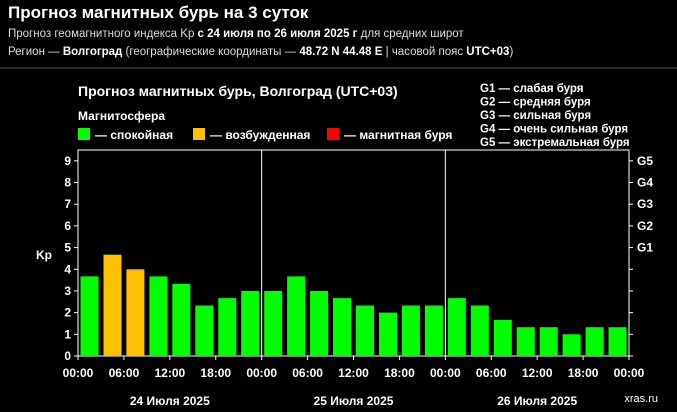 The image size is (677, 412). I want to click on region-pre: Регион —, so click(35, 52).